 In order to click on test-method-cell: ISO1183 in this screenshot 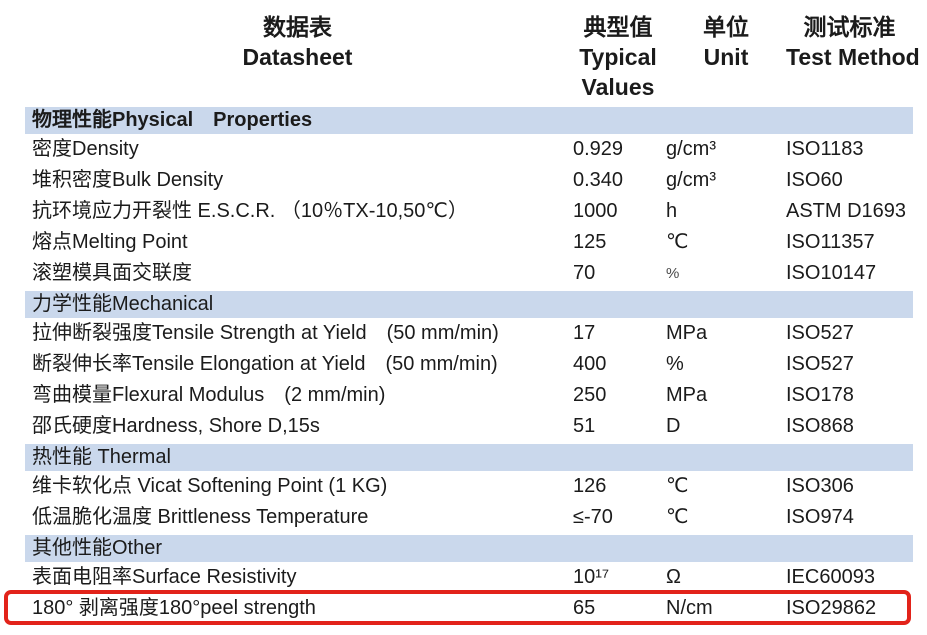, I will do `click(825, 149)`.